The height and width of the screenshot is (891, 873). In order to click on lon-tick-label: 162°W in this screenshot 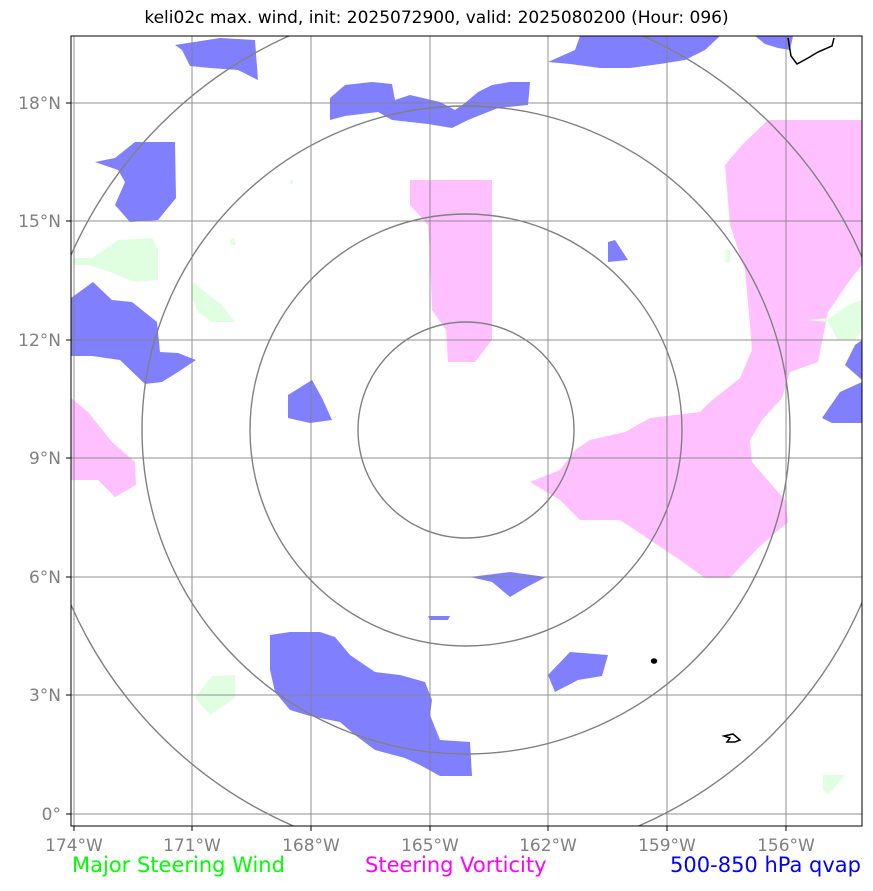, I will do `click(548, 846)`.